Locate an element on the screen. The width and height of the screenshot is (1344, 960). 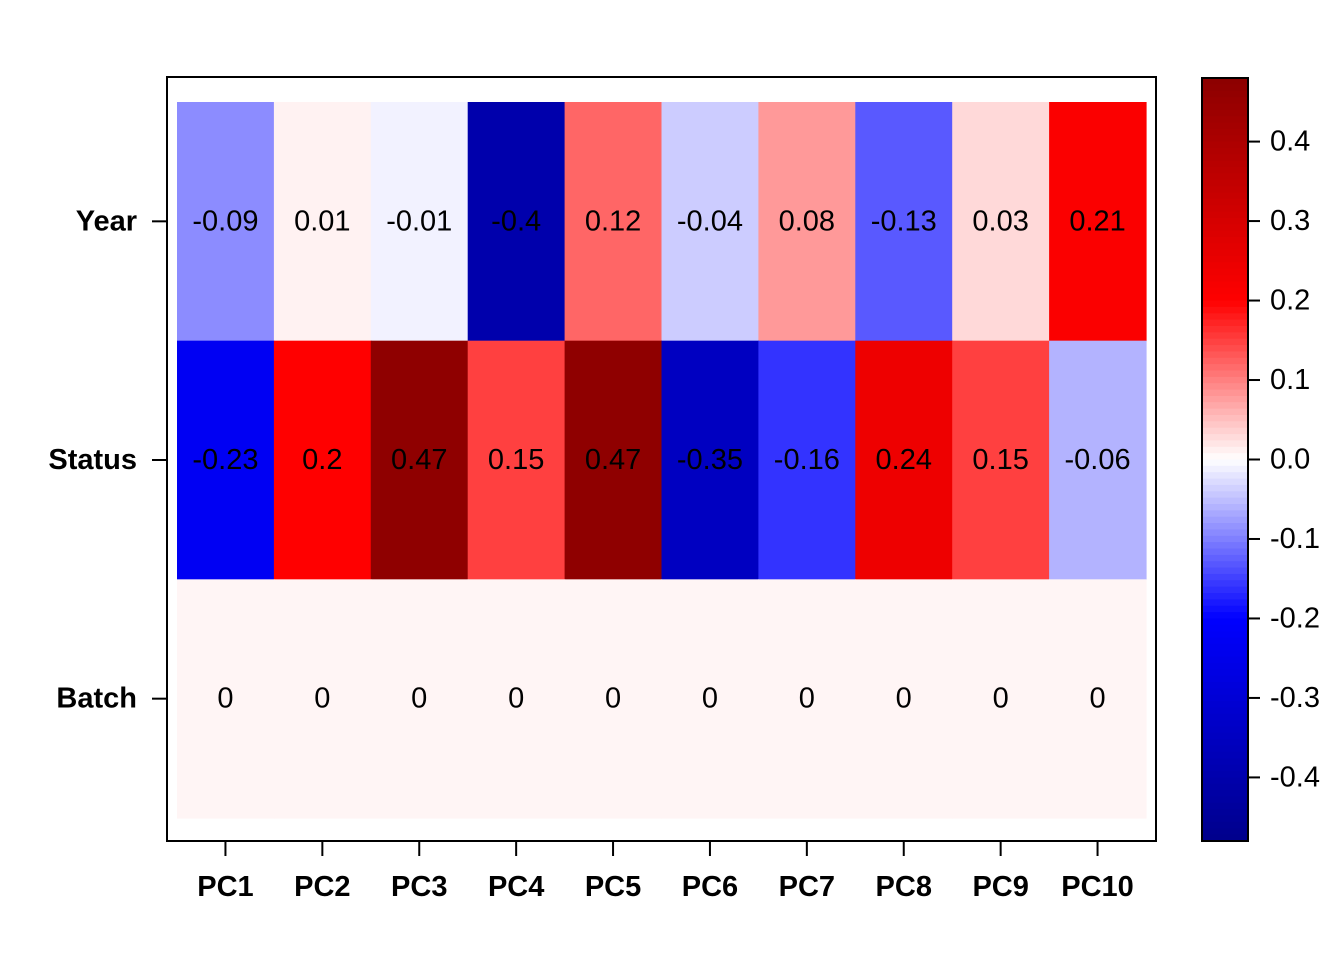
cell-value-label: 0.03 is located at coordinates (1000, 221).